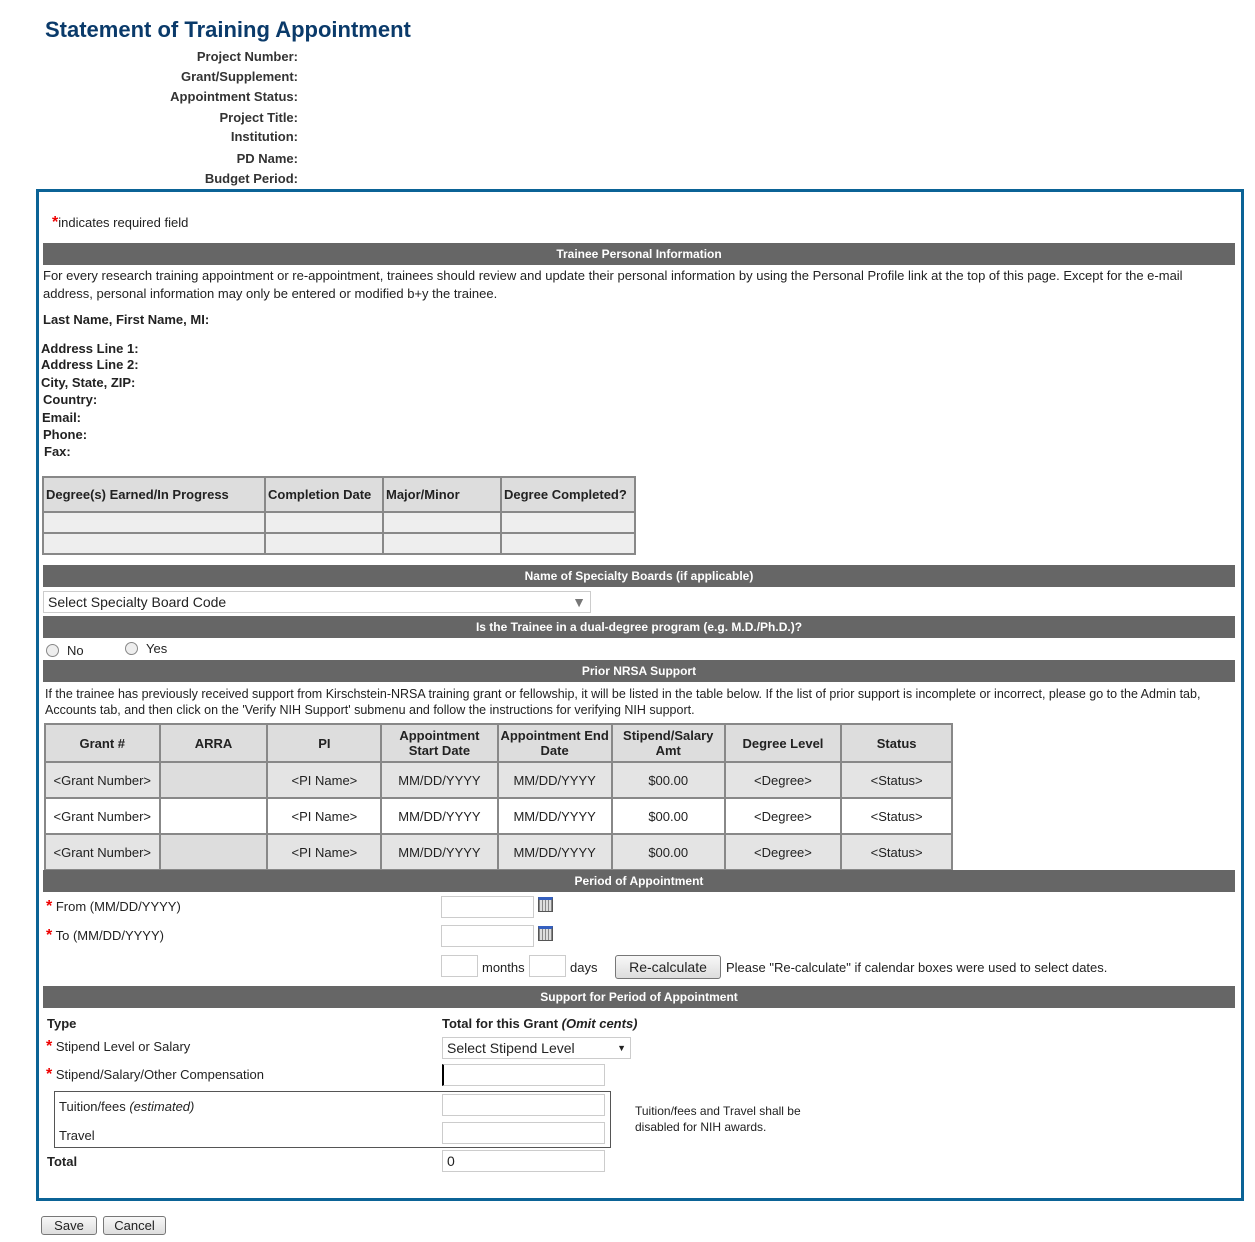 The height and width of the screenshot is (1242, 1255). Describe the element at coordinates (90, 348) in the screenshot. I see `personal-field-label: Address Line 1:` at that location.